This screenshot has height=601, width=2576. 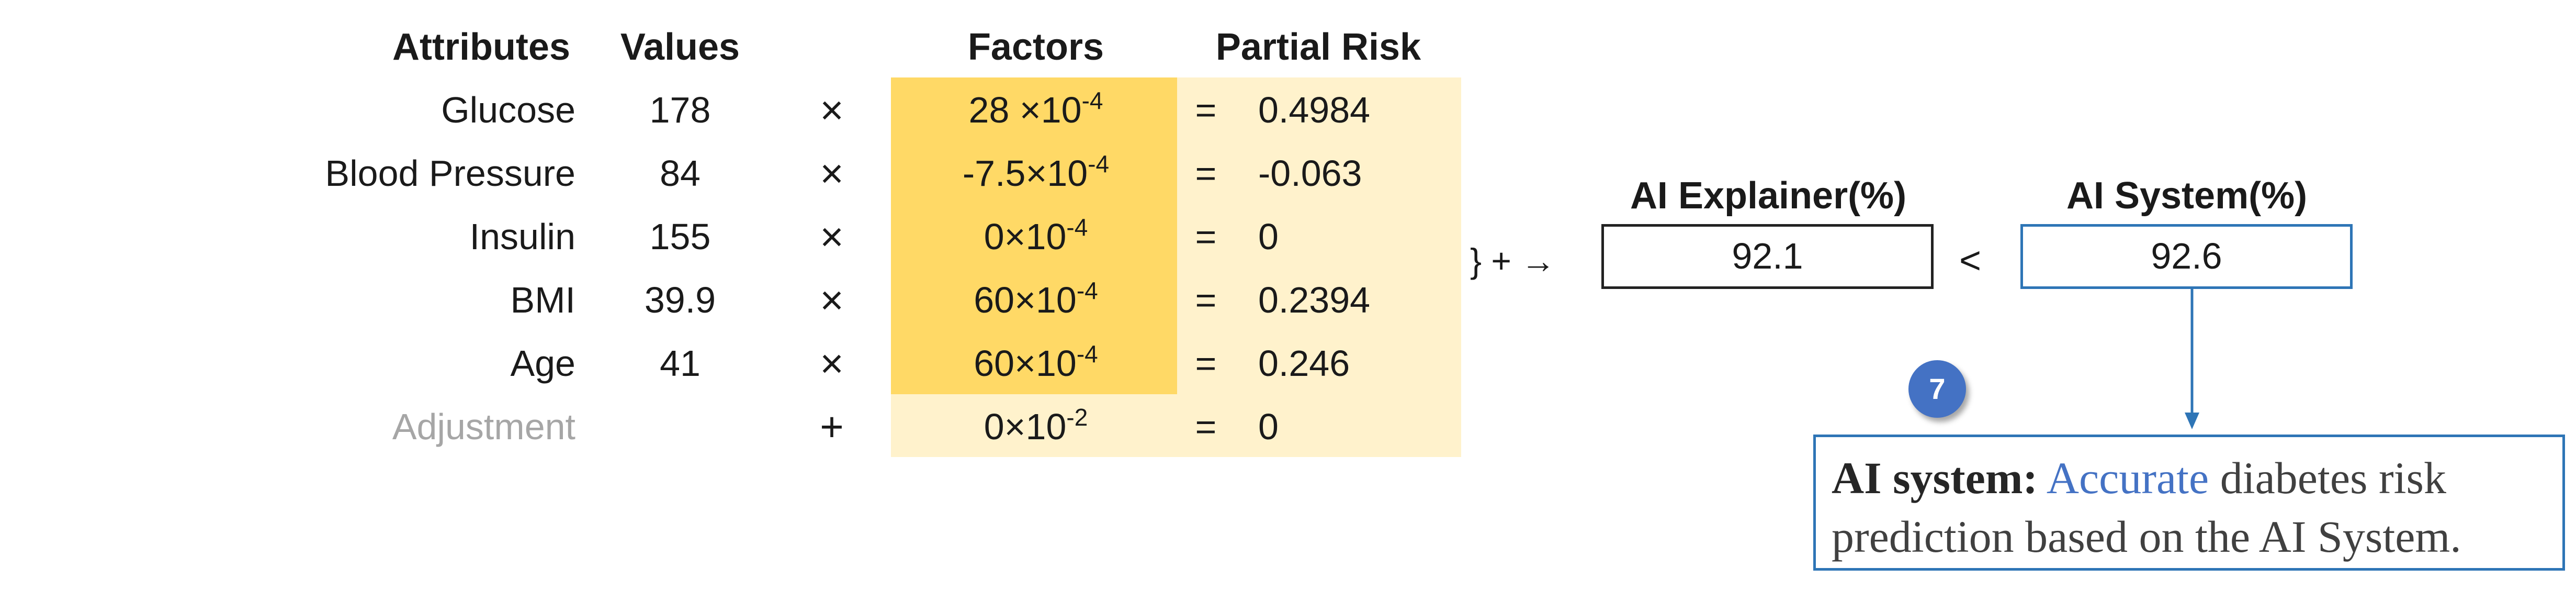 I want to click on row-partial-risk: -0.063, so click(x=1310, y=173).